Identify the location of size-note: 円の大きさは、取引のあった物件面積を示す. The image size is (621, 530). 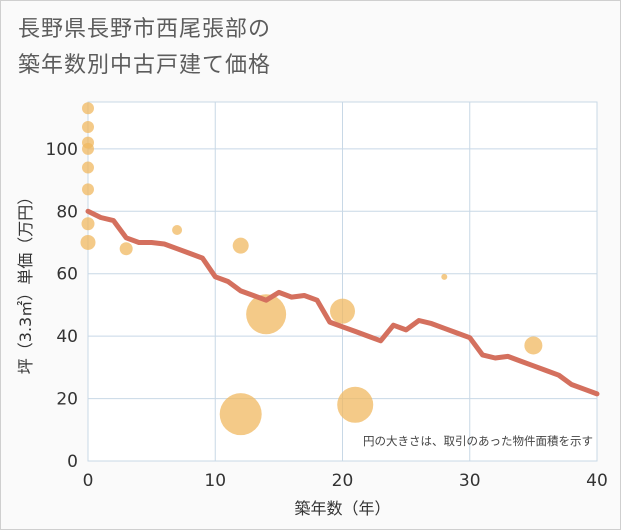
(478, 441).